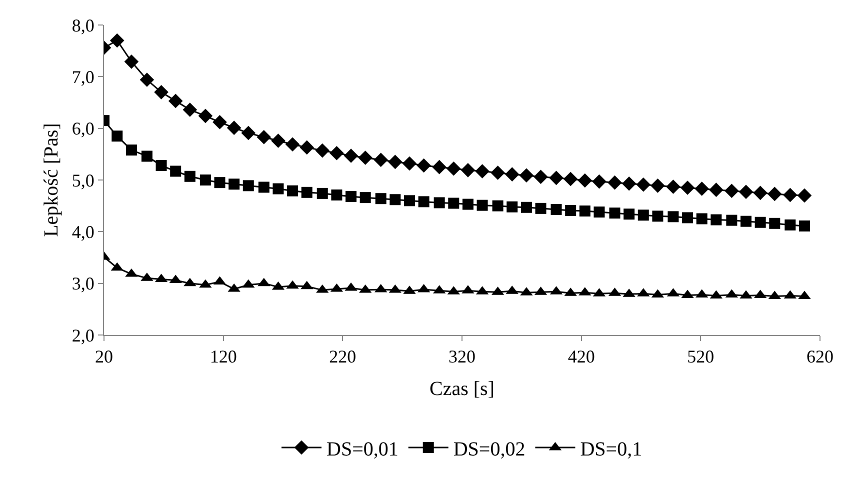 This screenshot has width=859, height=479. I want to click on y-tick-label: 2,0, so click(83, 335).